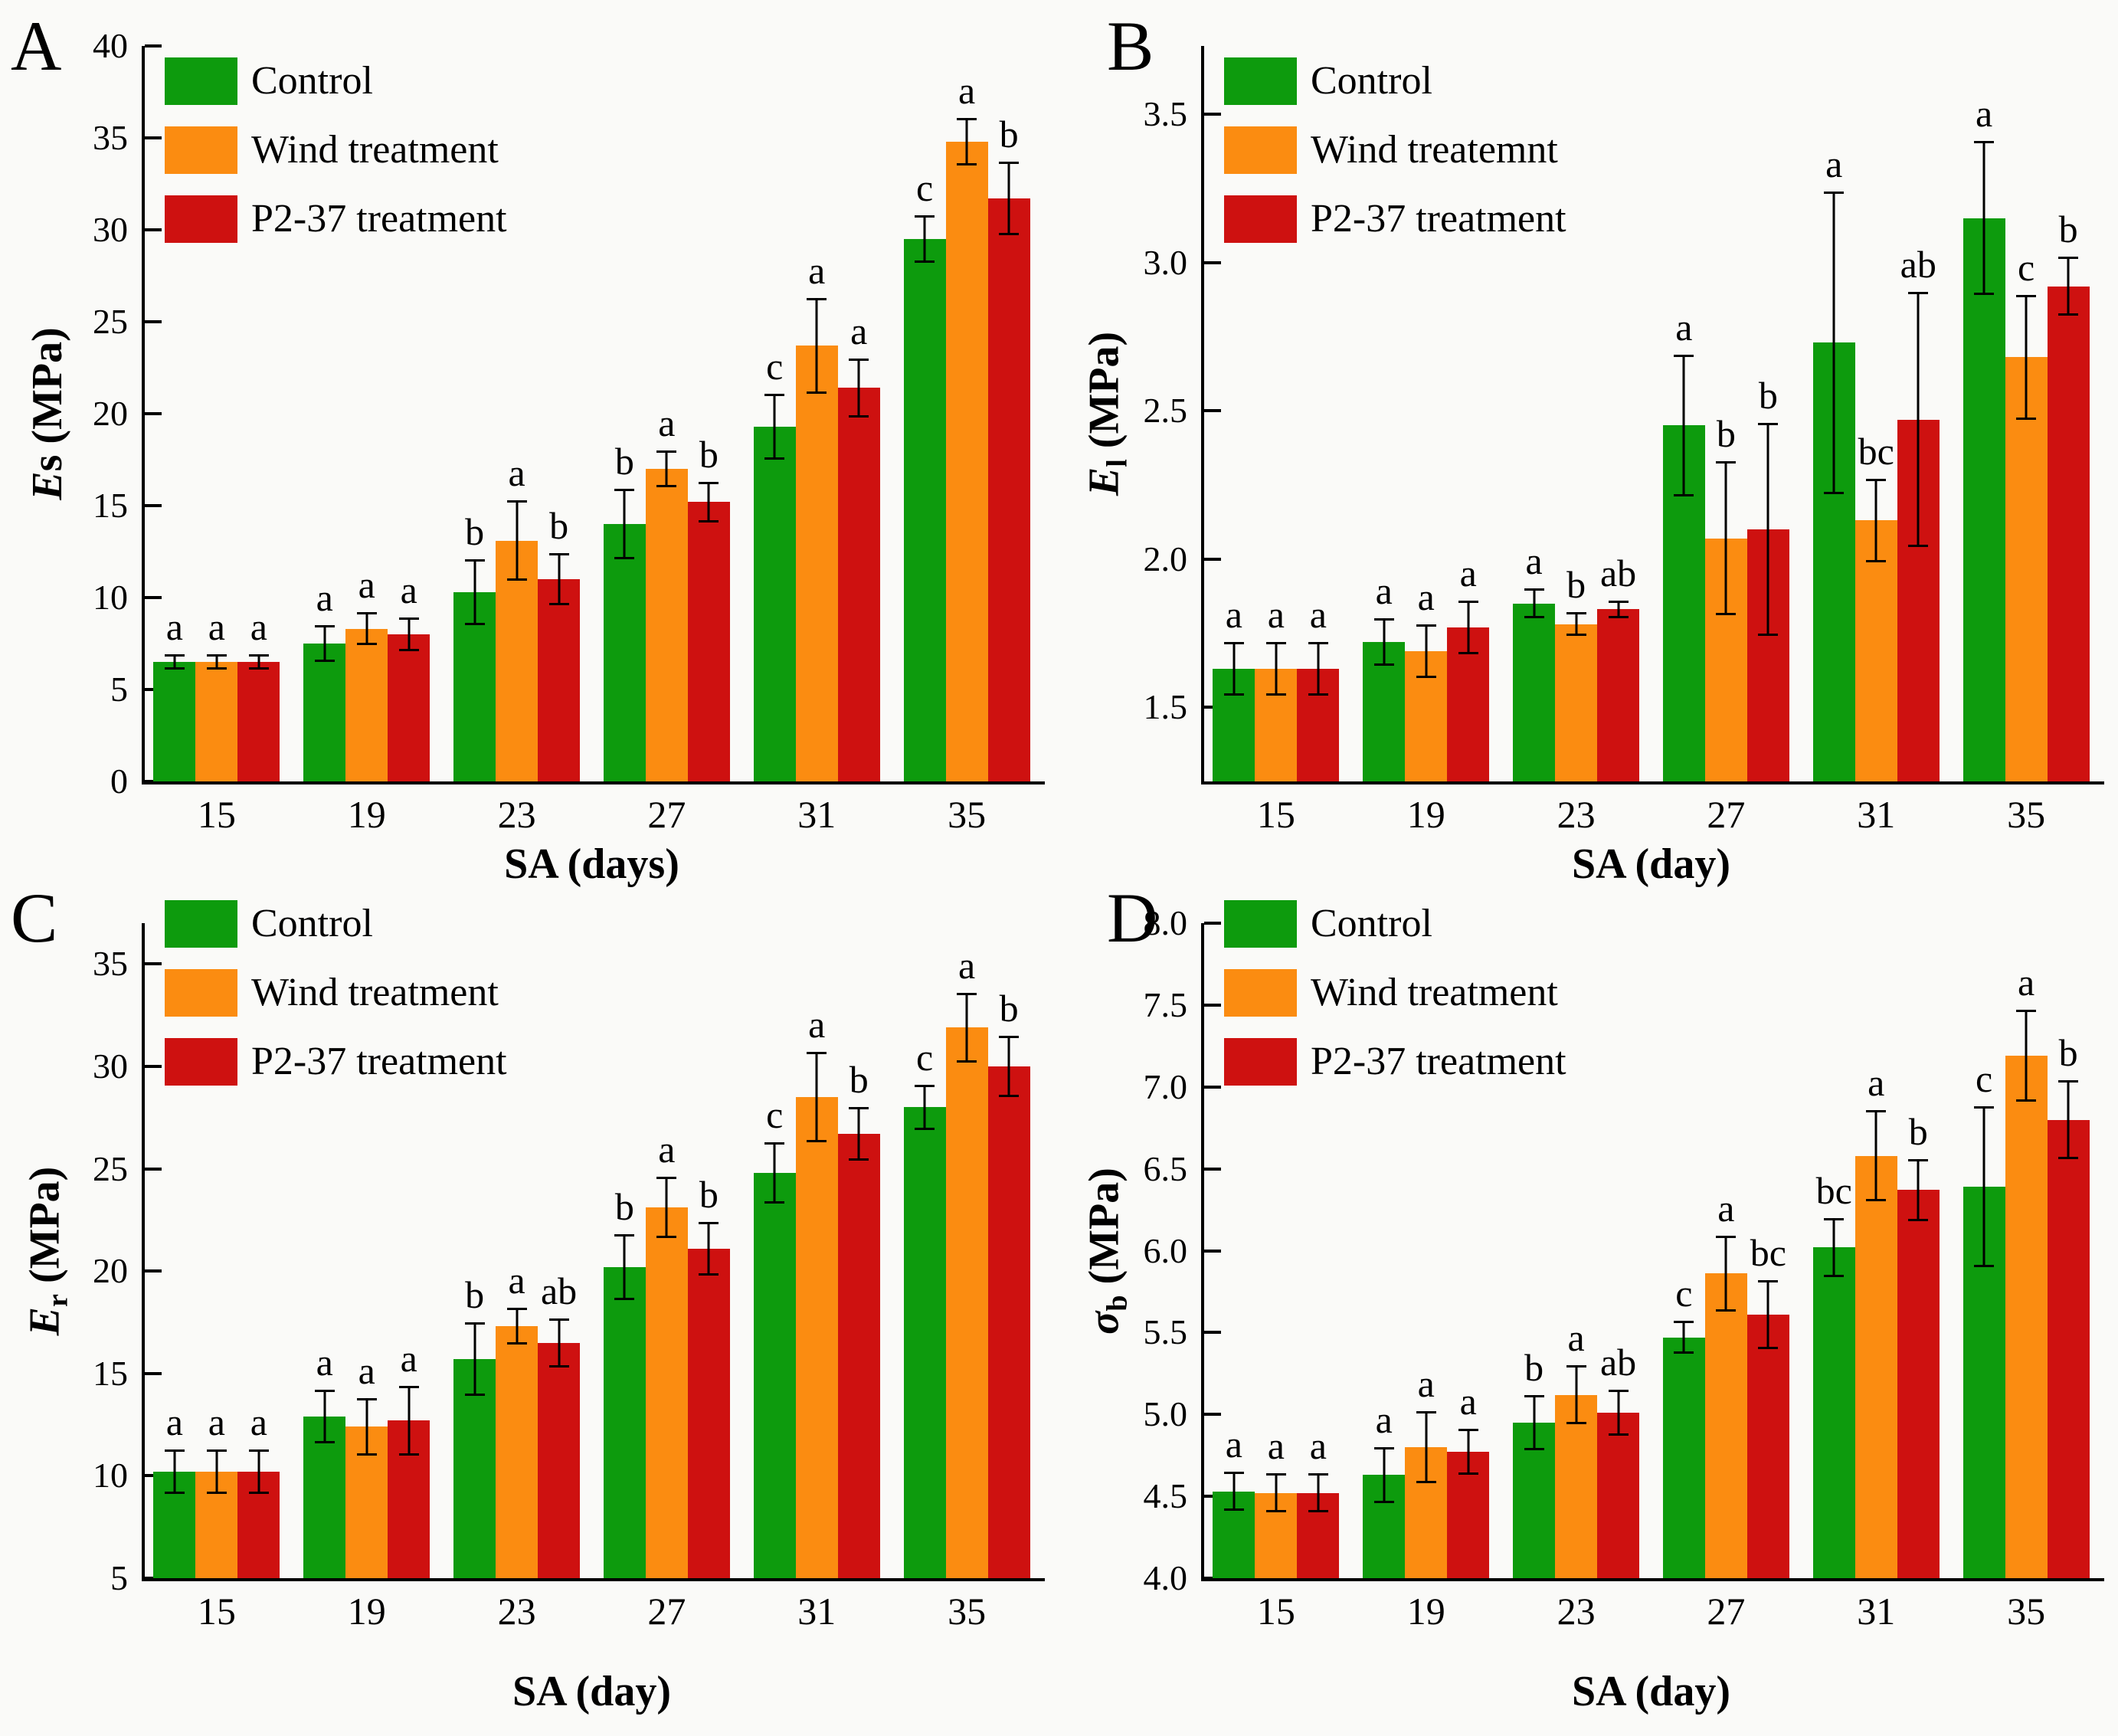 The width and height of the screenshot is (2118, 1736). What do you see at coordinates (47, 485) in the screenshot?
I see `y-axis-title-segment: E` at bounding box center [47, 485].